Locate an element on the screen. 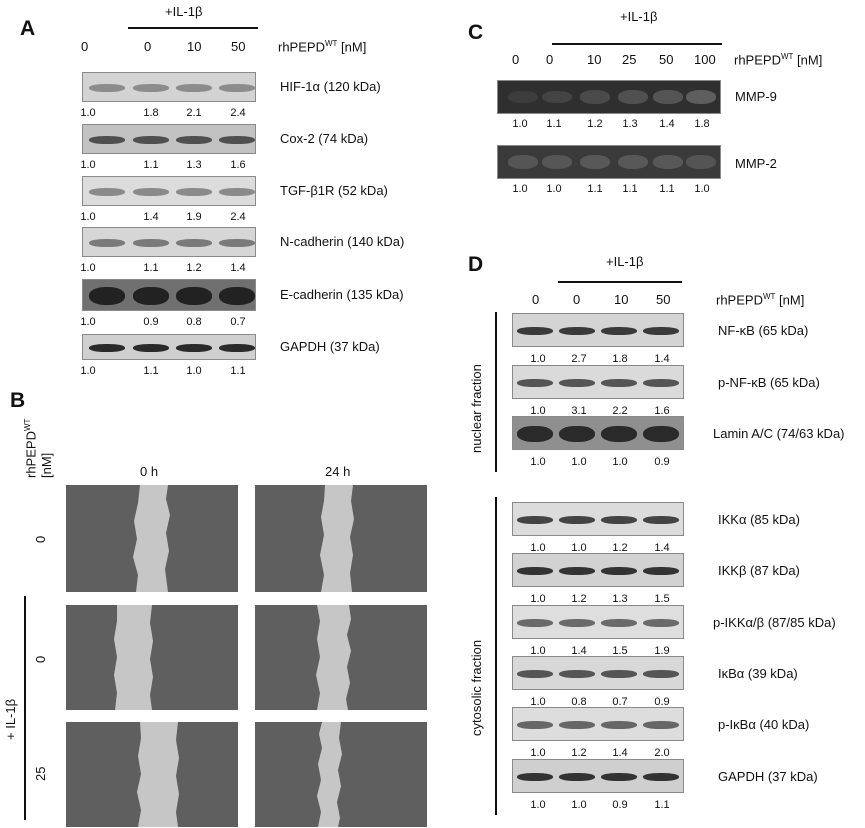  blot-i-b-39-kda is located at coordinates (598, 673).